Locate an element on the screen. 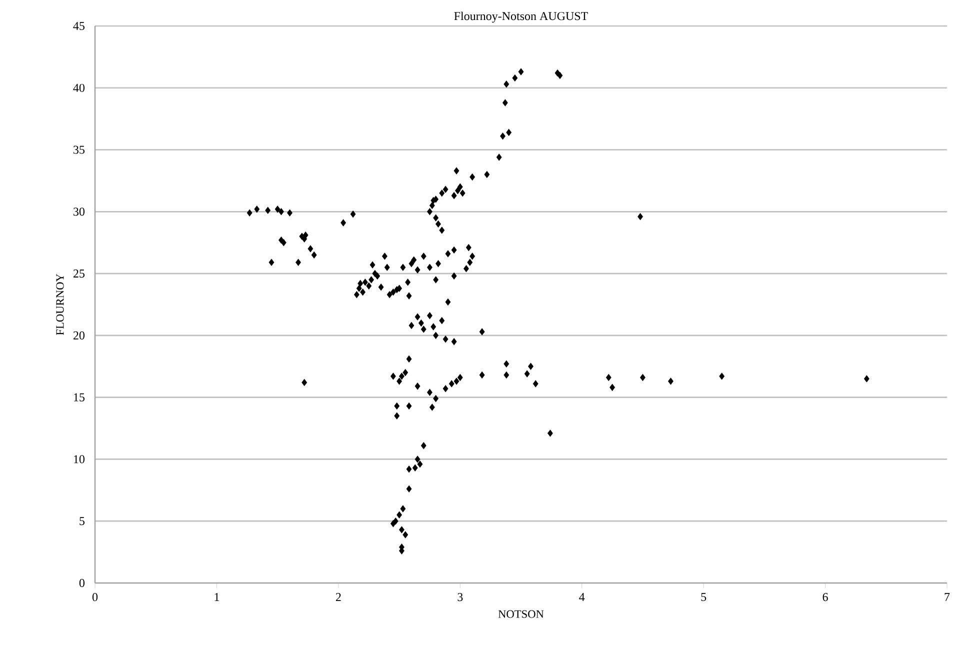 This screenshot has width=975, height=670. x-tick-label: 7 is located at coordinates (947, 597).